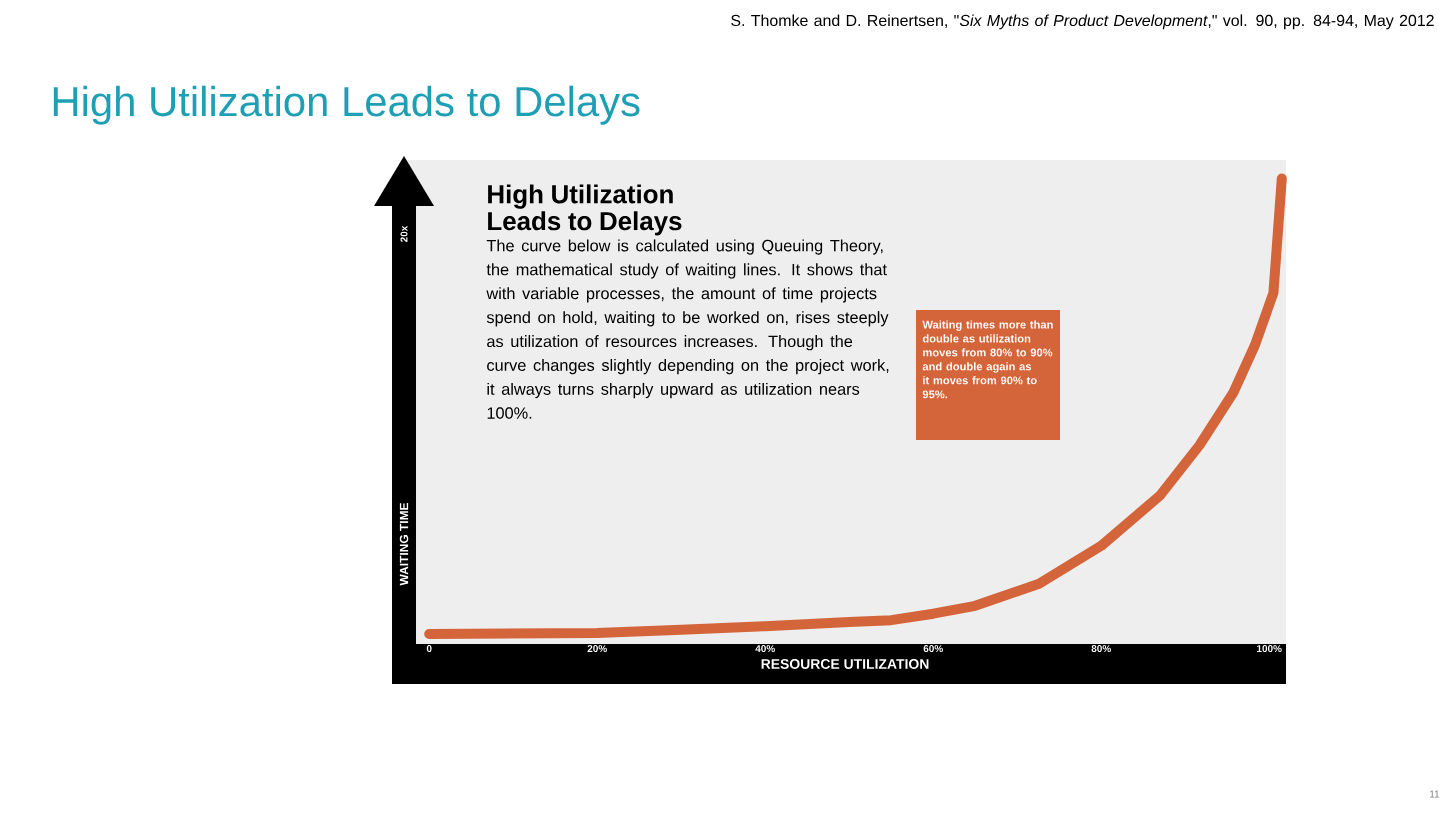  Describe the element at coordinates (687, 329) in the screenshot. I see `annotation: The curve below is calculated using Queuing Theory, the mathematical study of waiting lines. It shows that with variable processes, the amount of time projects spend on hold, waiting to be worked on, rises steeply as utilization of resources increases. Though the curve changes slightly depending on the project work, it always turns sharply upward as utilization nears 100%.` at that location.